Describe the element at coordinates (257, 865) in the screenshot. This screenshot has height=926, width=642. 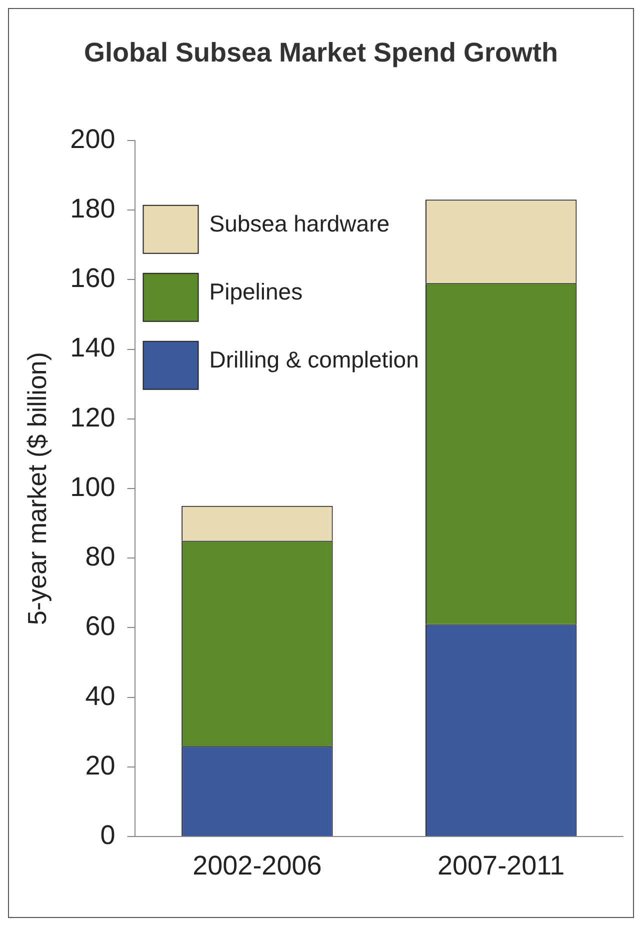
I see `x-tick-label: 2002-2006` at that location.